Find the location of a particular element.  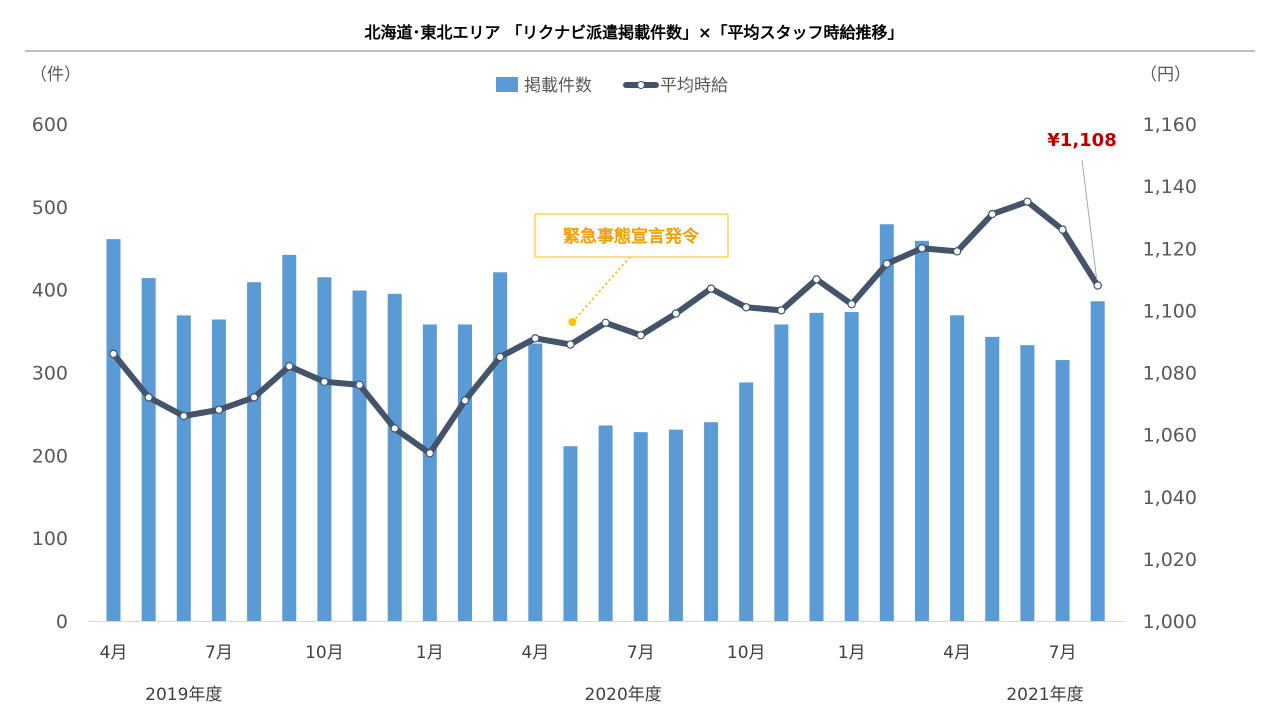

y-left-tick-label: 600 is located at coordinates (50, 125).